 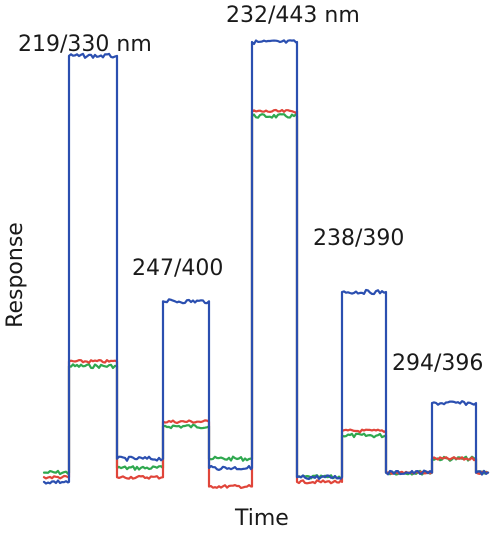 I want to click on annotation-294-396: 294/396, so click(x=437, y=363).